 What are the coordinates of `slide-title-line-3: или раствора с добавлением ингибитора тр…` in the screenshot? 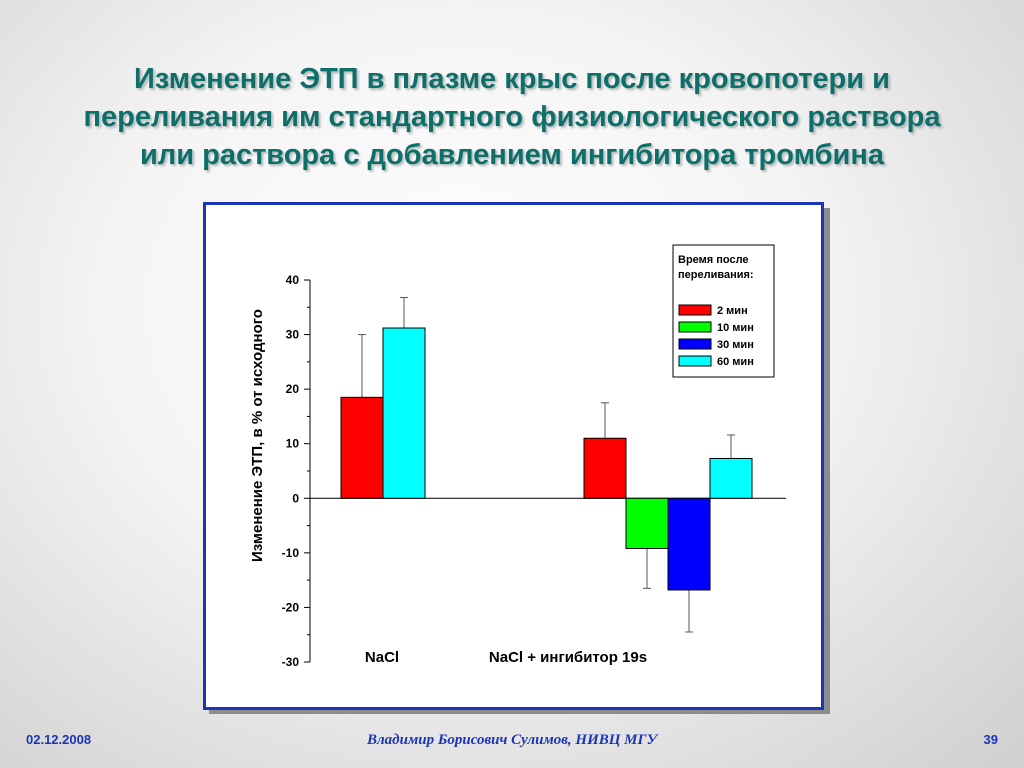 It's located at (512, 155).